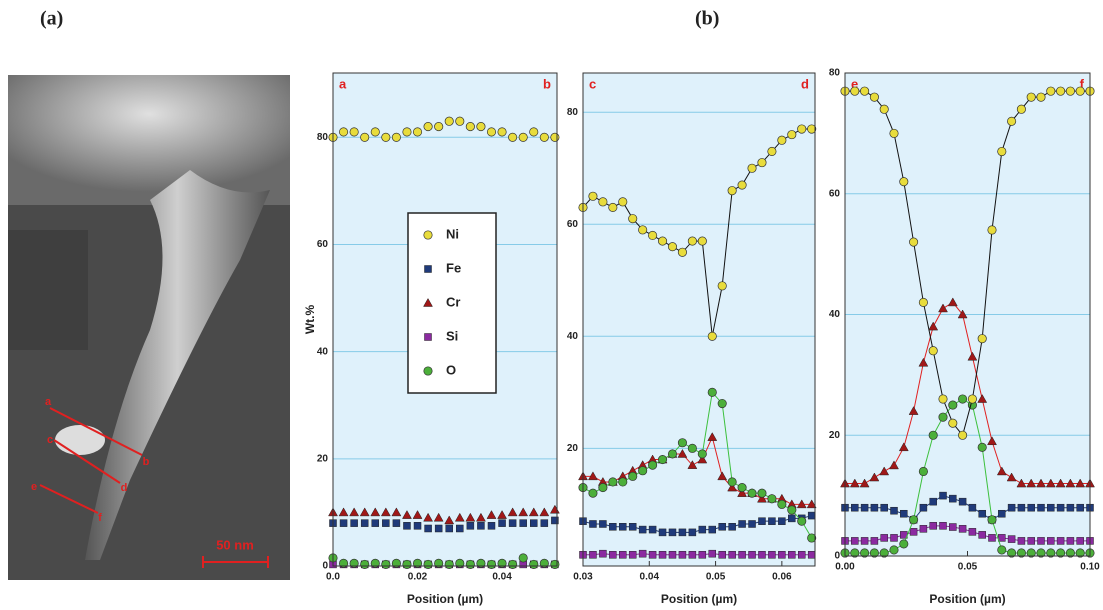  Describe the element at coordinates (323, 458) in the screenshot. I see `y-tick-label: 20` at that location.